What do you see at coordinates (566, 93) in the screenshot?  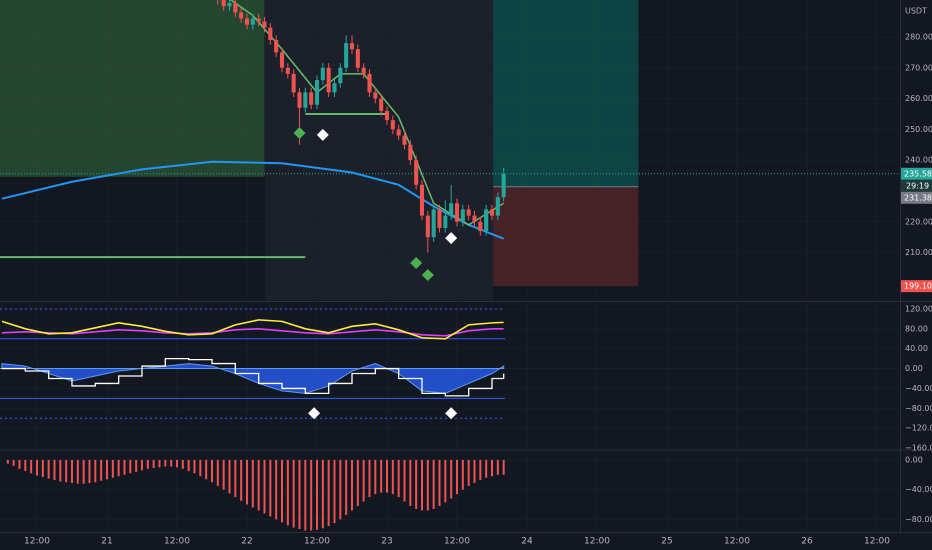 I see `position-target` at bounding box center [566, 93].